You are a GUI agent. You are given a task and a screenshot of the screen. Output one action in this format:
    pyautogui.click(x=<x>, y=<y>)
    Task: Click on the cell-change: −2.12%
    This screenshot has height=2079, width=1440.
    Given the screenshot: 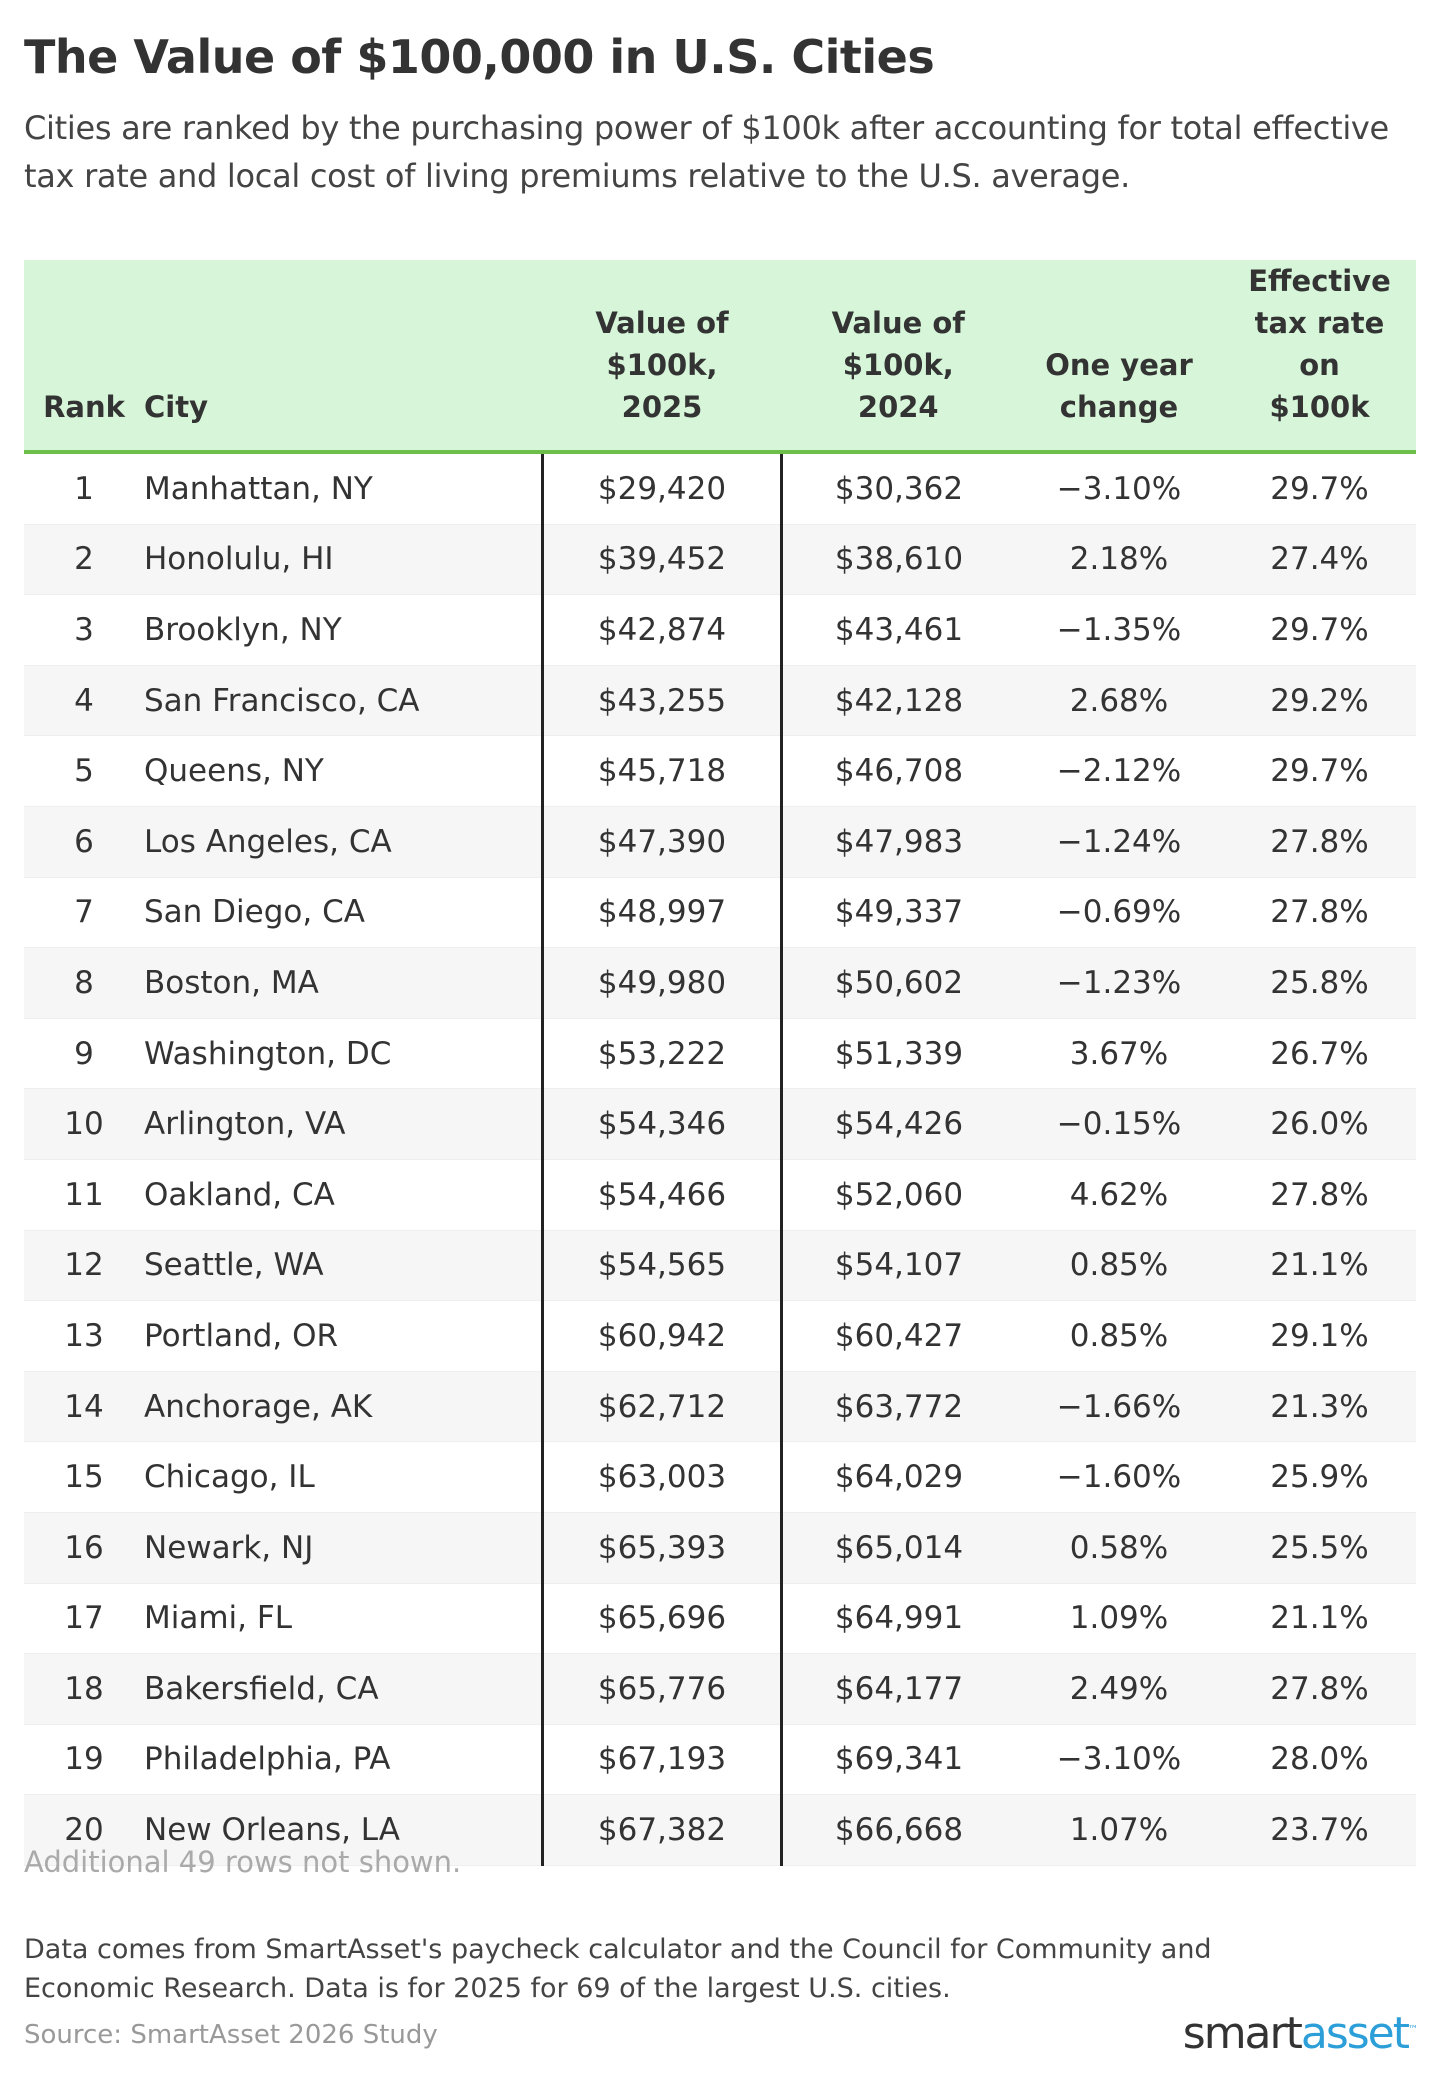 What is the action you would take?
    pyautogui.click(x=1119, y=771)
    